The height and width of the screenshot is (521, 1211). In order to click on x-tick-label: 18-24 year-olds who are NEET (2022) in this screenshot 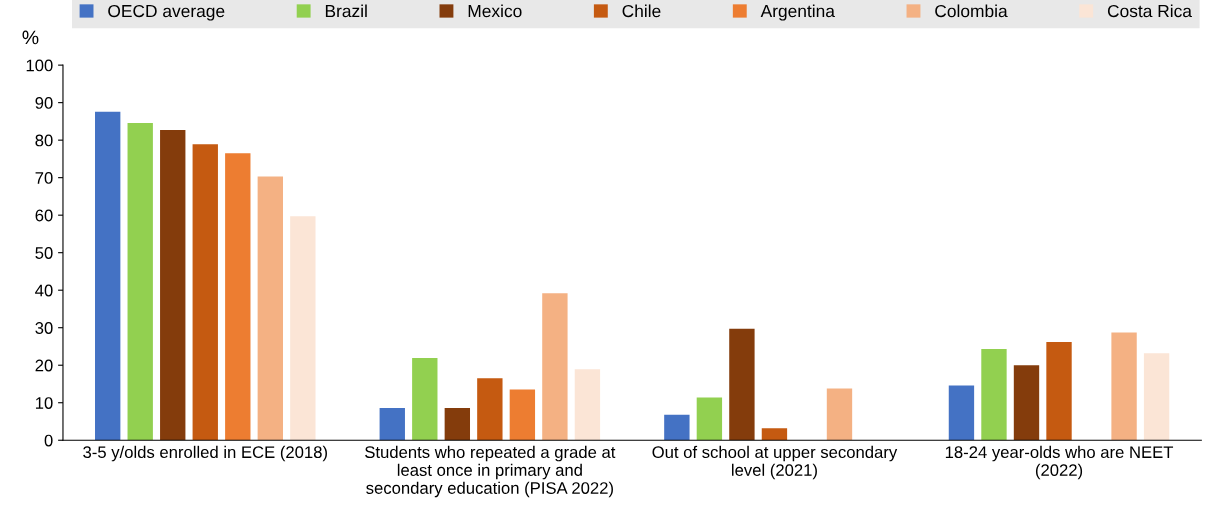, I will do `click(1059, 462)`.